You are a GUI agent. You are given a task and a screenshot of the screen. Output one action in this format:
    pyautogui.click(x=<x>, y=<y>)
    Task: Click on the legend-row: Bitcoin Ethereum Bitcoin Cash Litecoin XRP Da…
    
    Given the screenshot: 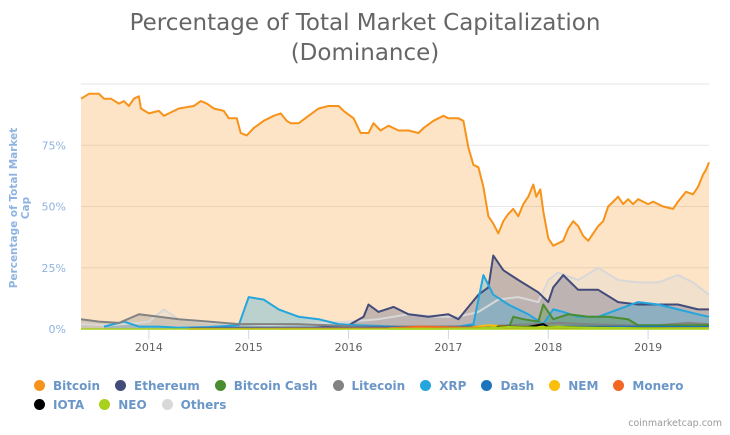 What is the action you would take?
    pyautogui.click(x=374, y=385)
    